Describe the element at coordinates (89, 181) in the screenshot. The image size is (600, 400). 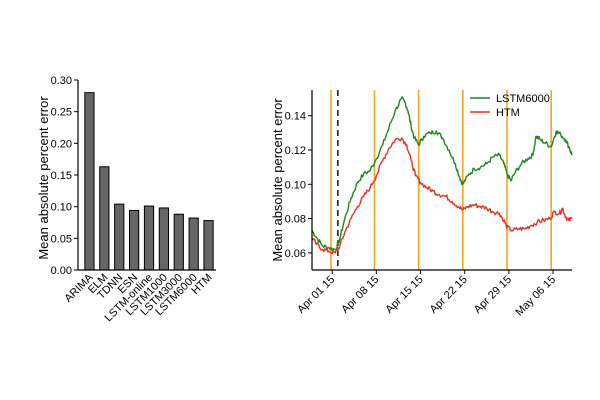
I see `bar-arima` at that location.